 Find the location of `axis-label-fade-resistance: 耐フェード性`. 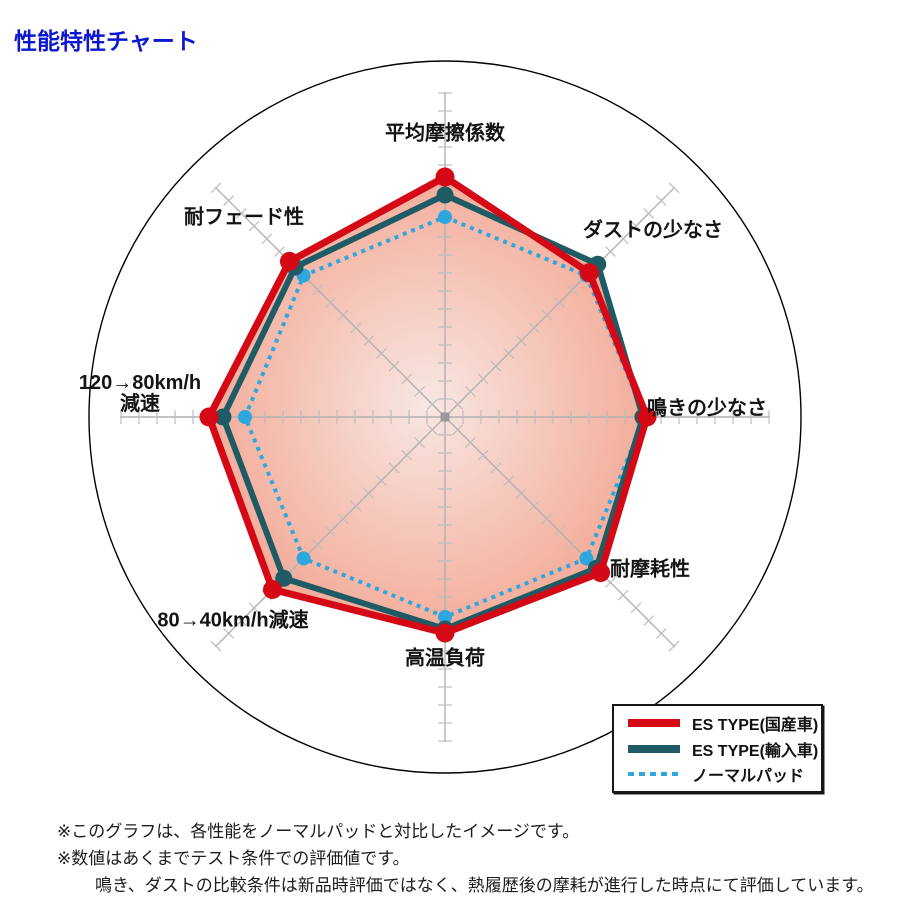

axis-label-fade-resistance: 耐フェード性 is located at coordinates (244, 217).